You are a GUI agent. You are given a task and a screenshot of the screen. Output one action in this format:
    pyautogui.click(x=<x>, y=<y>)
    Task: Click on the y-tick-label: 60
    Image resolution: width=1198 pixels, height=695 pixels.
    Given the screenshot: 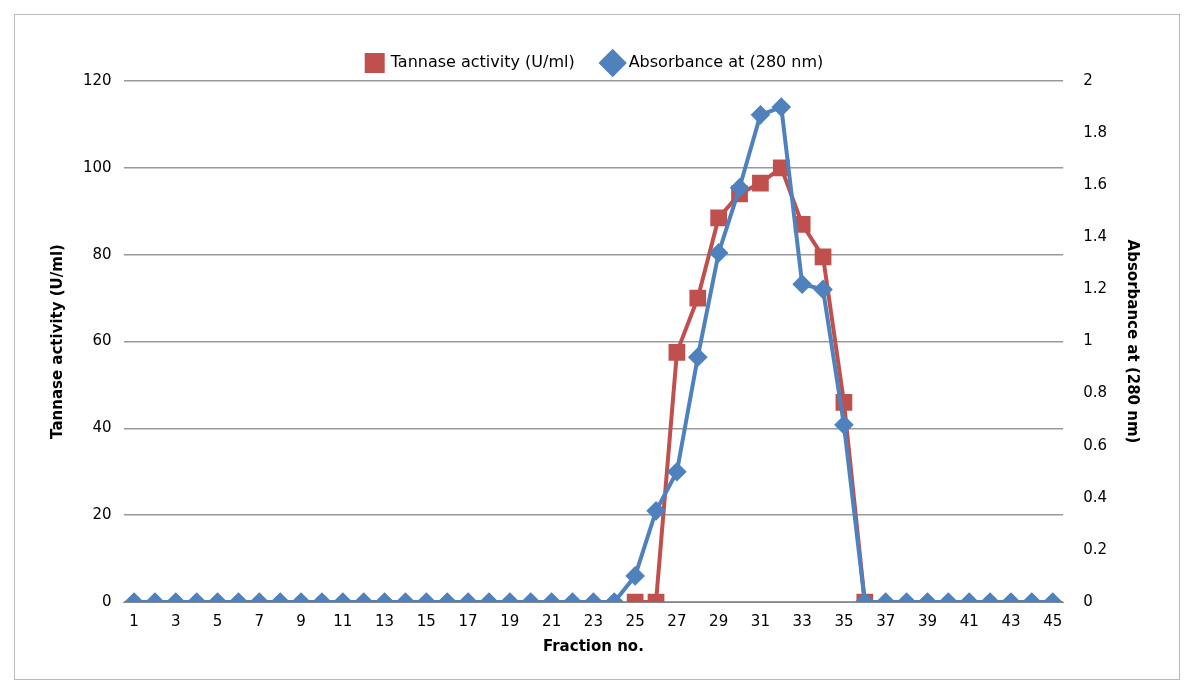 What is the action you would take?
    pyautogui.click(x=102, y=340)
    